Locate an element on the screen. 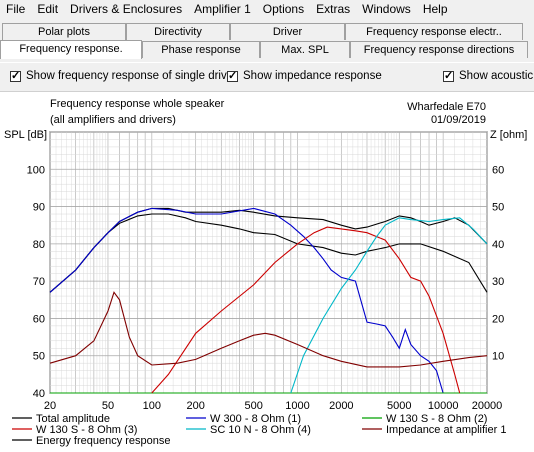 The width and height of the screenshot is (534, 452). option-impedance: Show impedance response is located at coordinates (304, 75).